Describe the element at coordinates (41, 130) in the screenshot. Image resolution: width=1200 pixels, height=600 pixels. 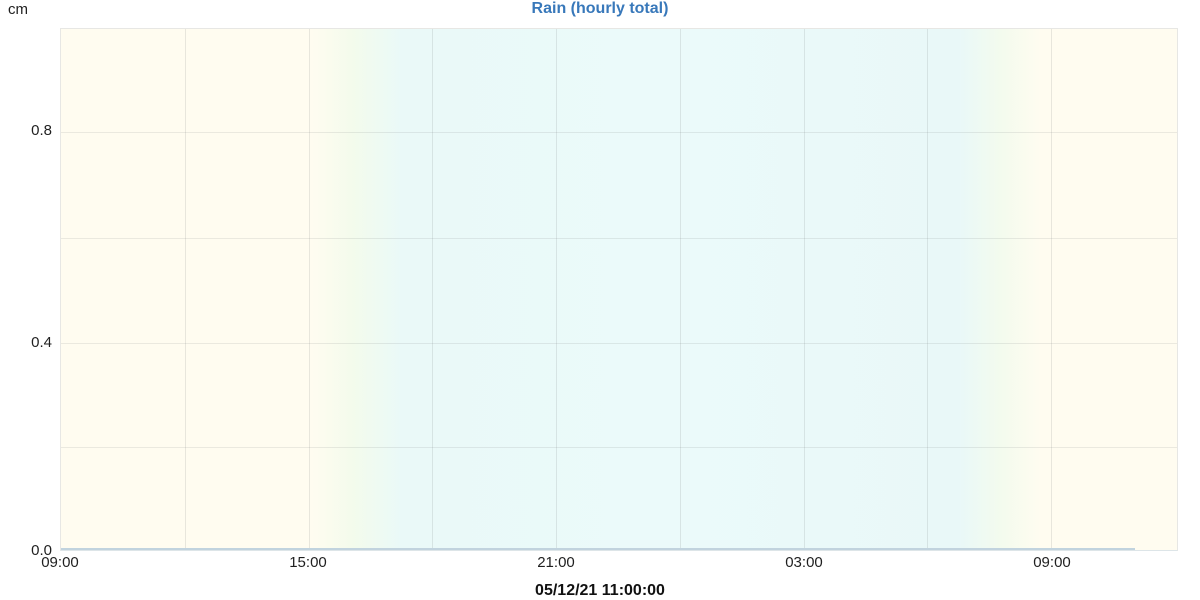
I see `y-tick-label: 0.8` at that location.